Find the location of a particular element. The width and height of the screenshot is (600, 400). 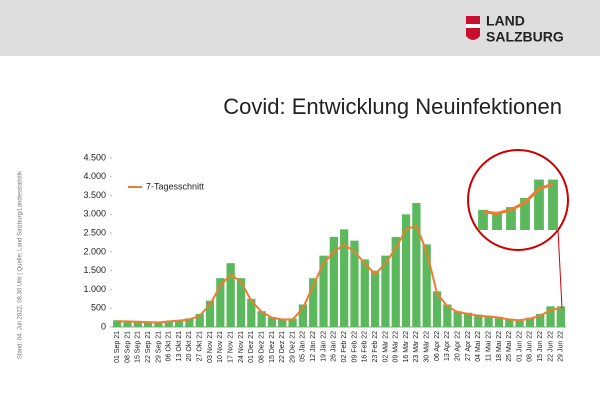

y-tick-label: 4.000 is located at coordinates (94, 176).